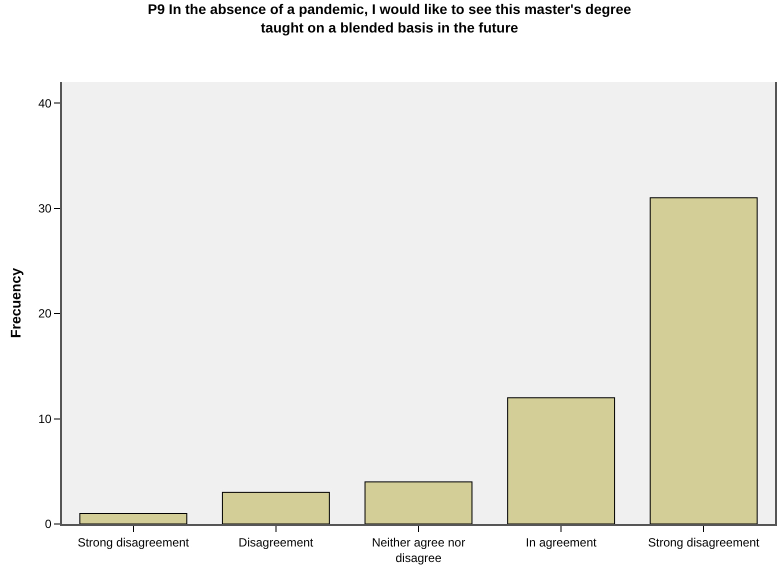  What do you see at coordinates (276, 542) in the screenshot?
I see `x-tick-label: Disagreement` at bounding box center [276, 542].